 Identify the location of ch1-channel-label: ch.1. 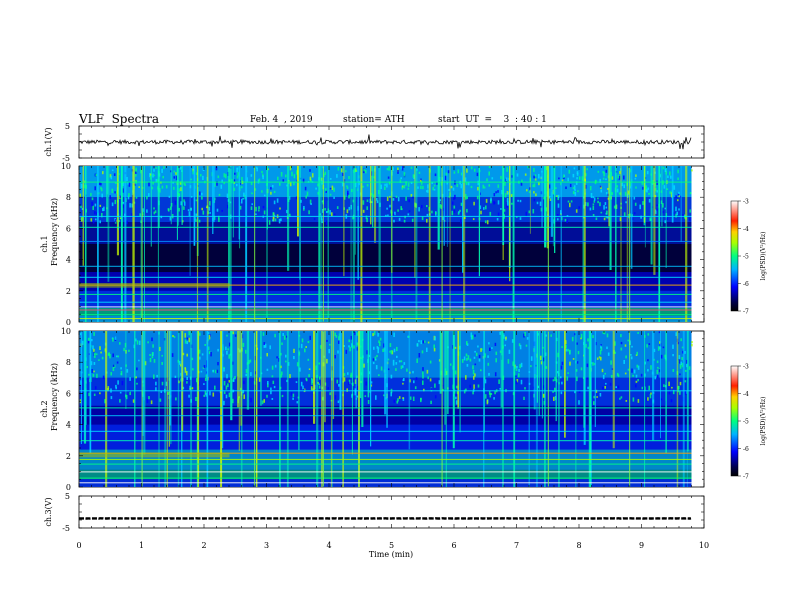
(44, 243).